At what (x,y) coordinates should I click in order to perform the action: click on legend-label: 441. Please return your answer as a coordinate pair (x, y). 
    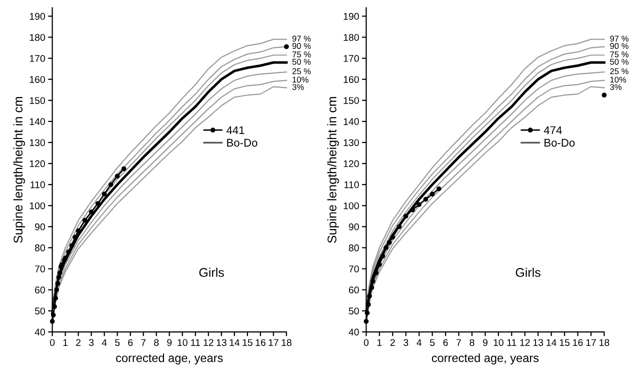
    Looking at the image, I should click on (235, 130).